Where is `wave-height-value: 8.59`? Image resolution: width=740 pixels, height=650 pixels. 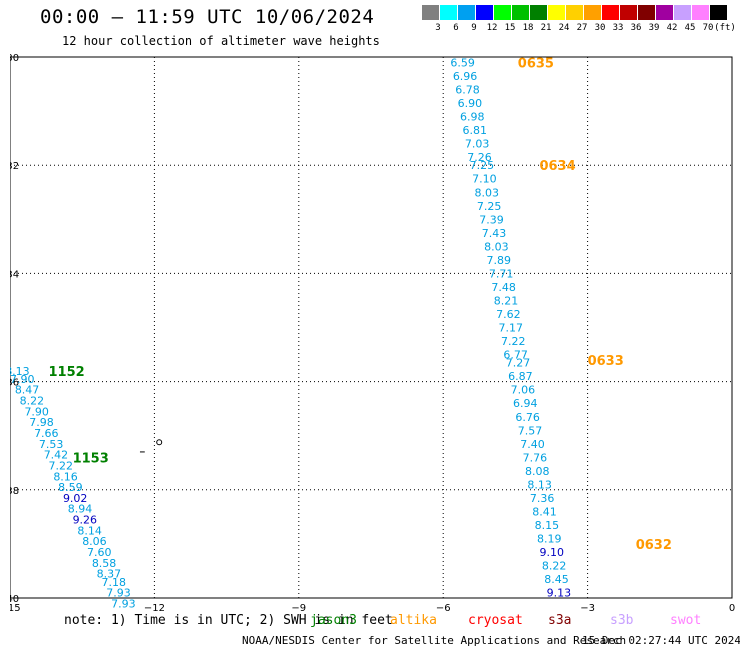 wave-height-value: 8.59 is located at coordinates (70, 487).